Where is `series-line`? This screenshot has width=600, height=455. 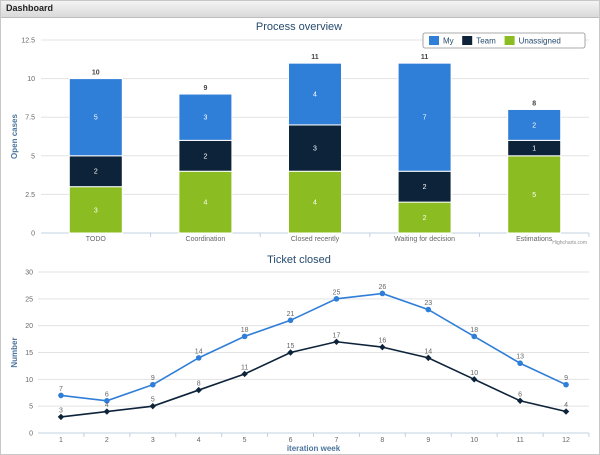
series-line is located at coordinates (313, 379).